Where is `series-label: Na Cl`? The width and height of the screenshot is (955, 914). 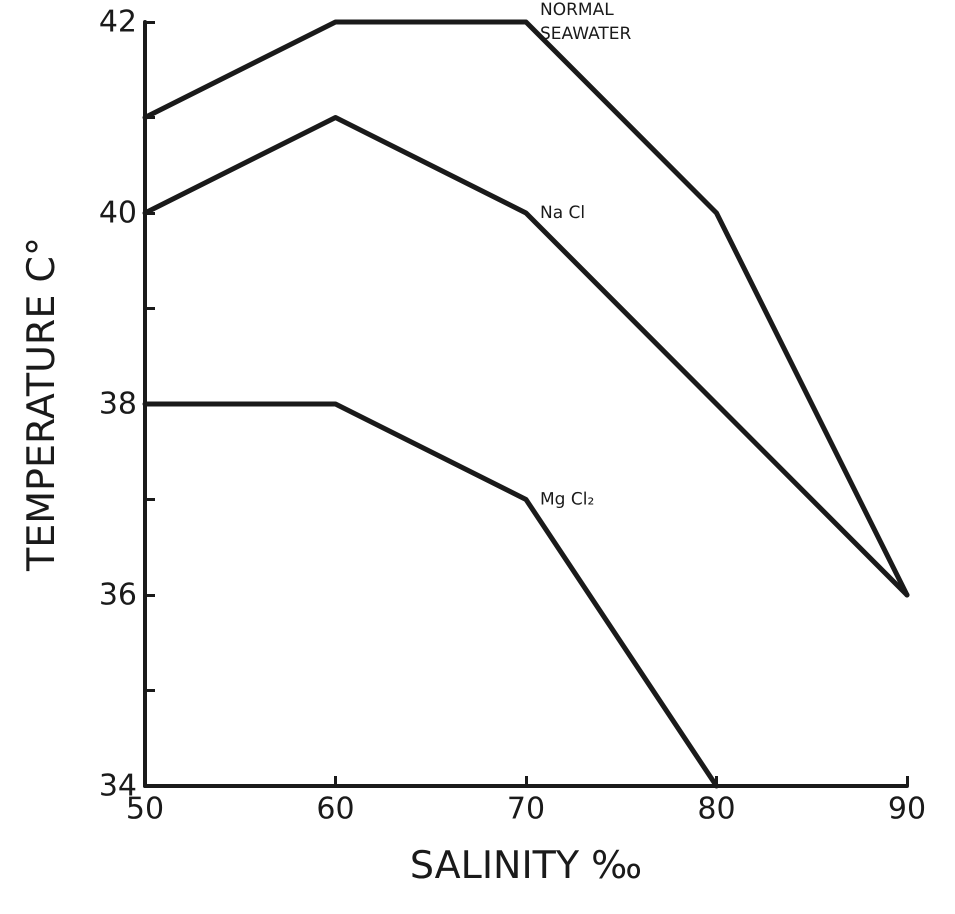 series-label: Na Cl is located at coordinates (563, 213).